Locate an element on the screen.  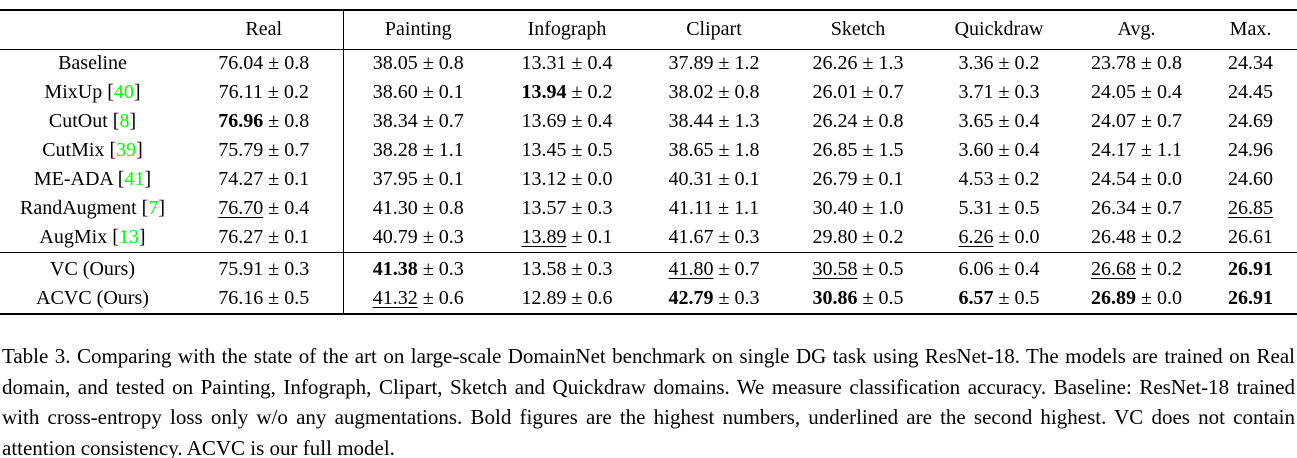
method-label: CutMix [39] is located at coordinates (92, 150).